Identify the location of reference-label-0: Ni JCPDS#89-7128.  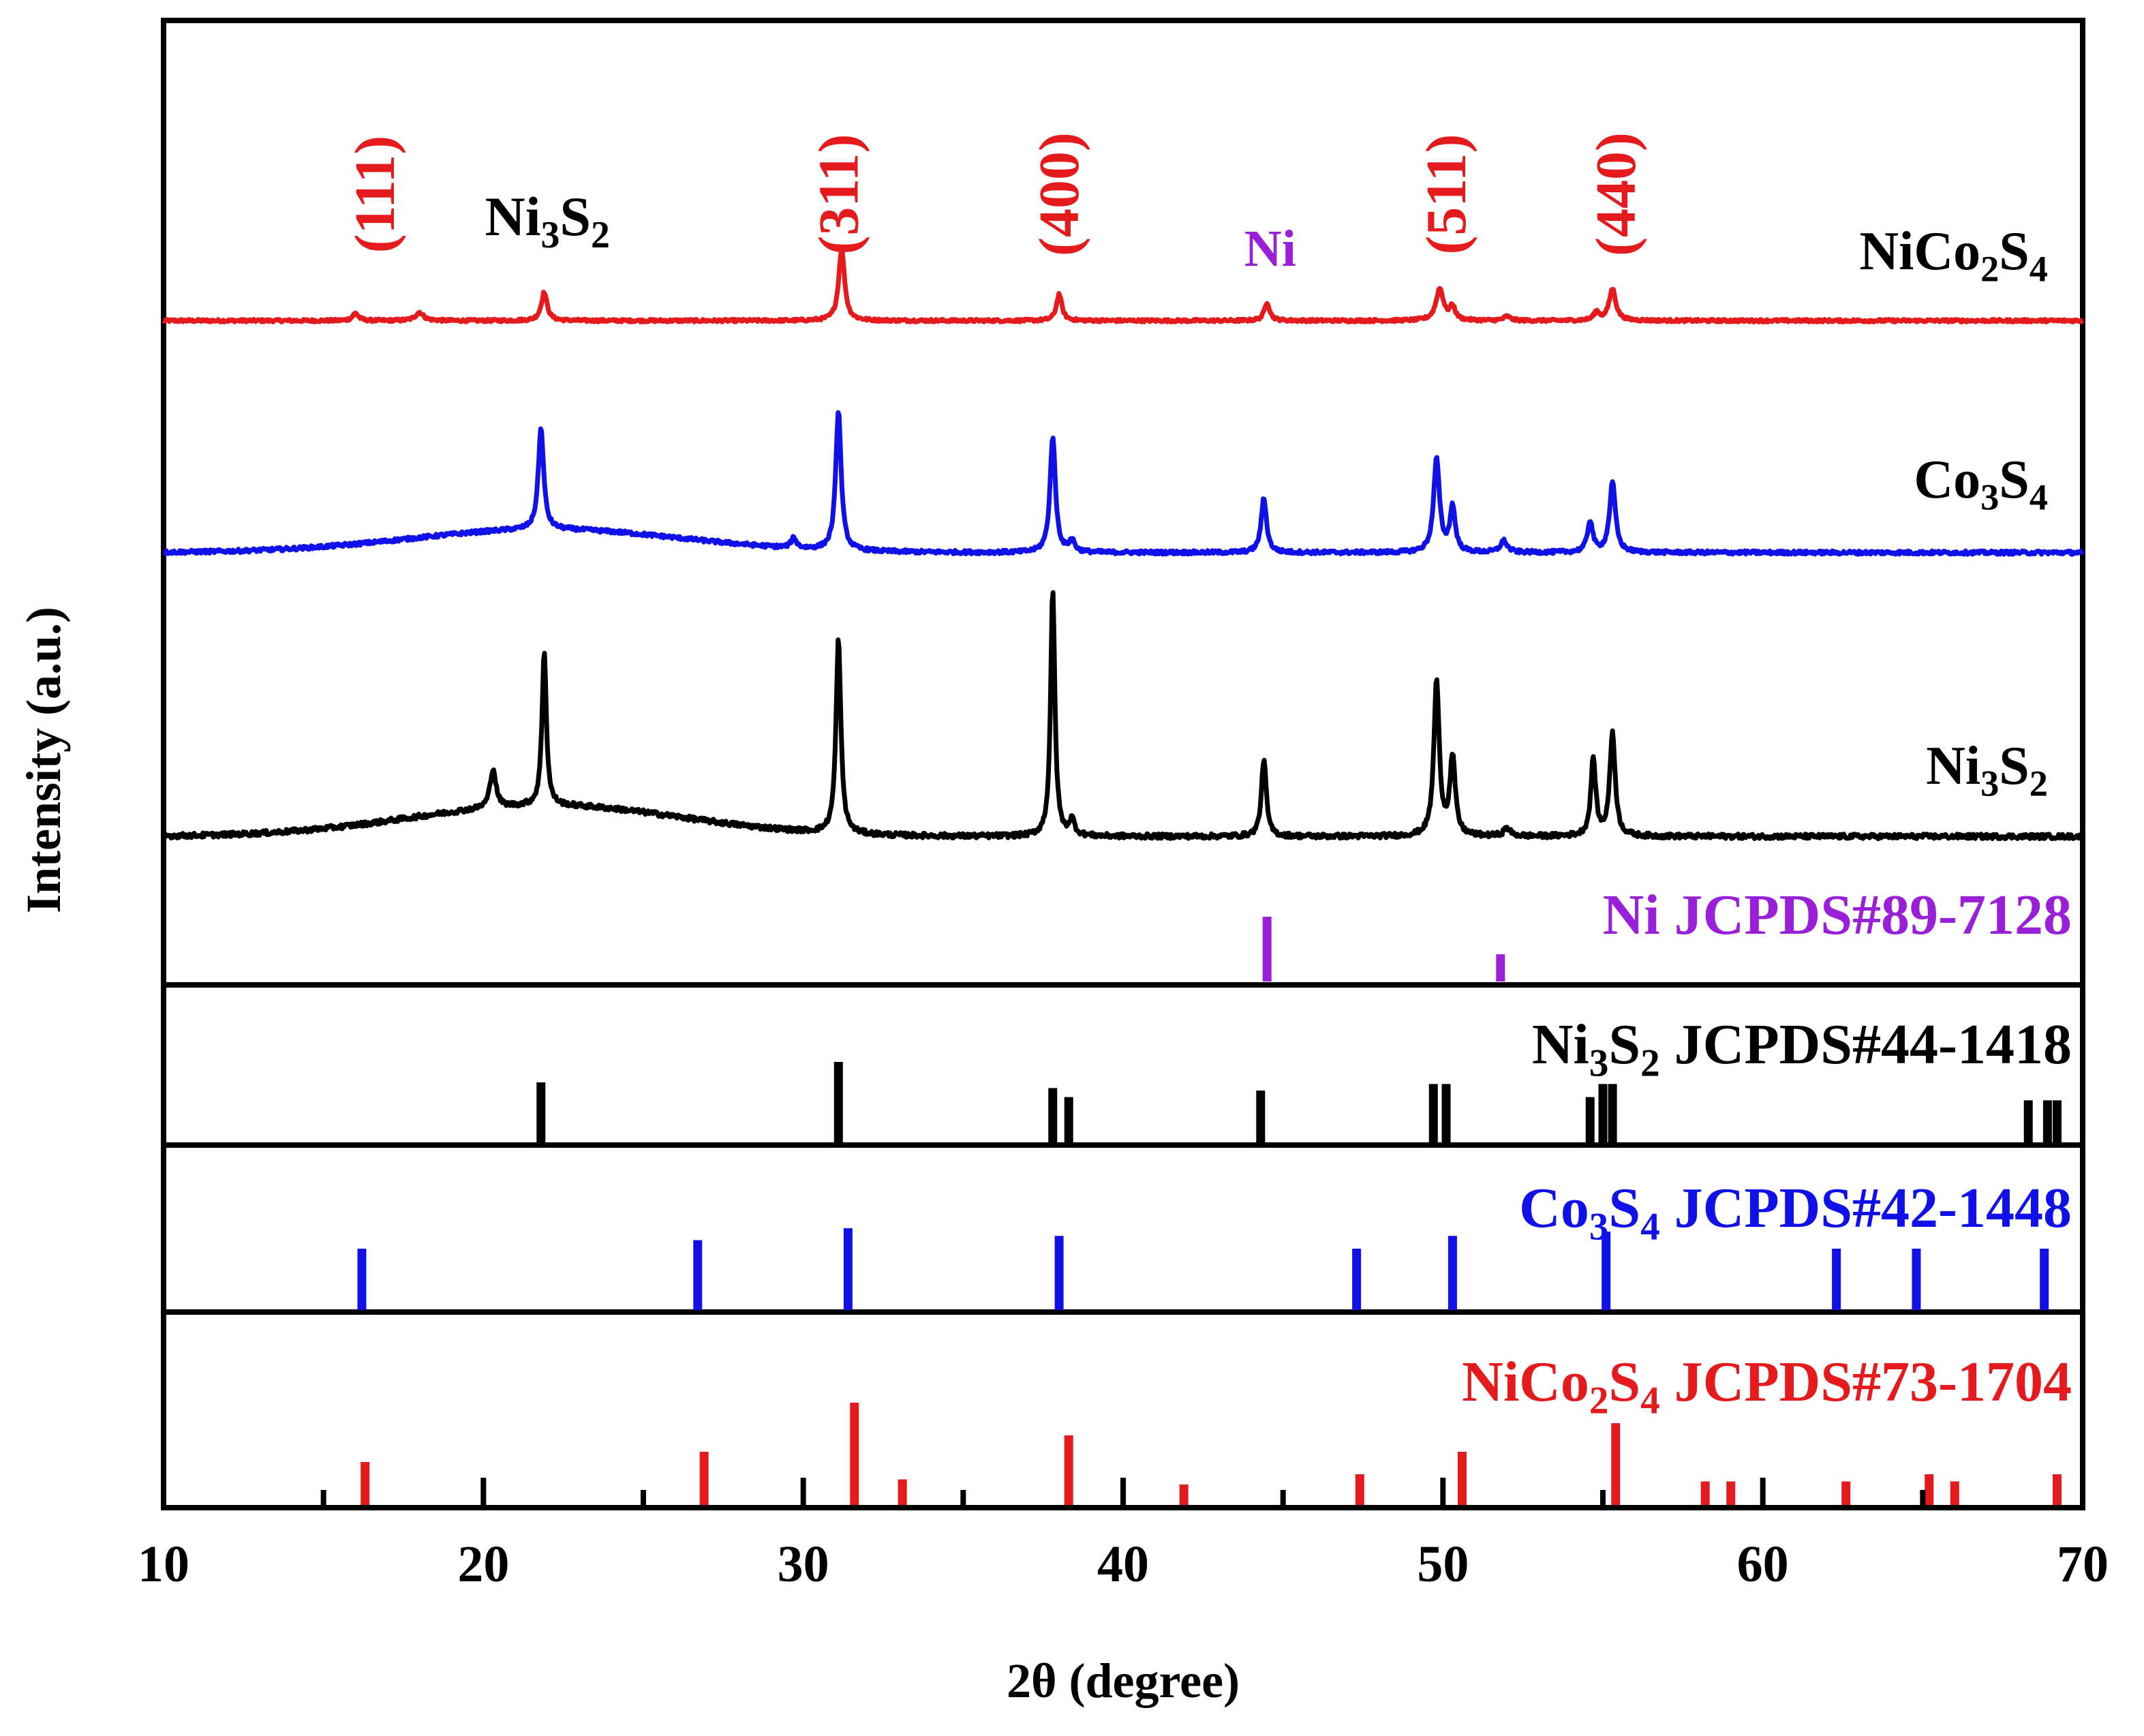
(1838, 915).